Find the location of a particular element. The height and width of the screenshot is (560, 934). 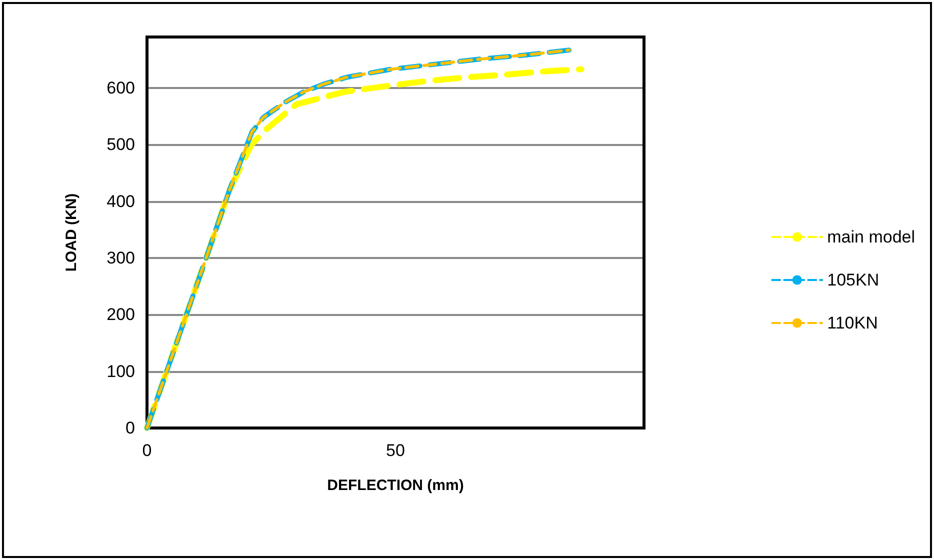

y-tick-label: 500 is located at coordinates (120, 144).